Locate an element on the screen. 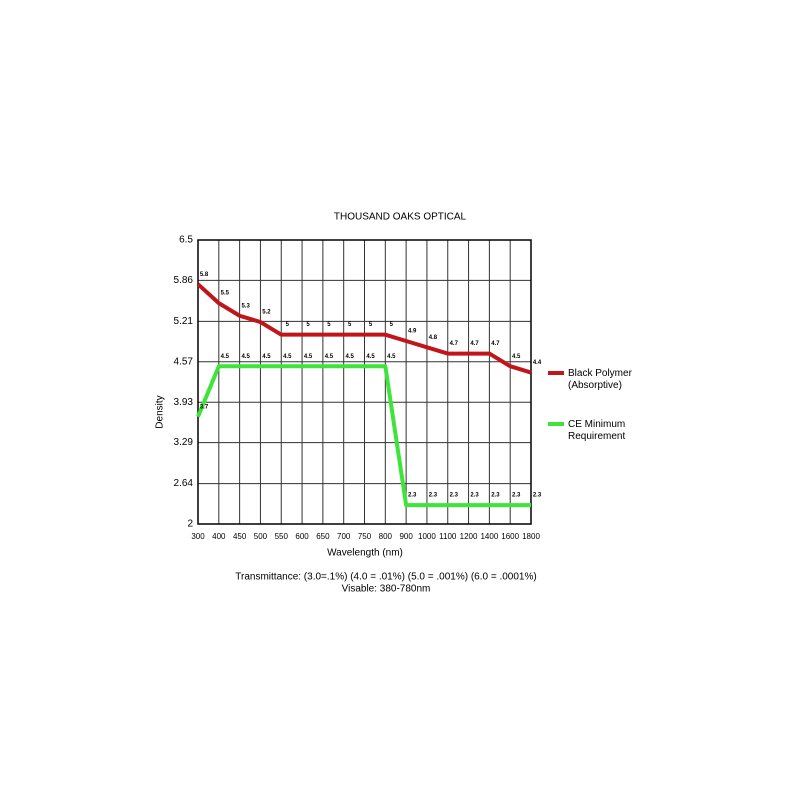 The width and height of the screenshot is (800, 800). note: Visable: 380-780nm is located at coordinates (386, 589).